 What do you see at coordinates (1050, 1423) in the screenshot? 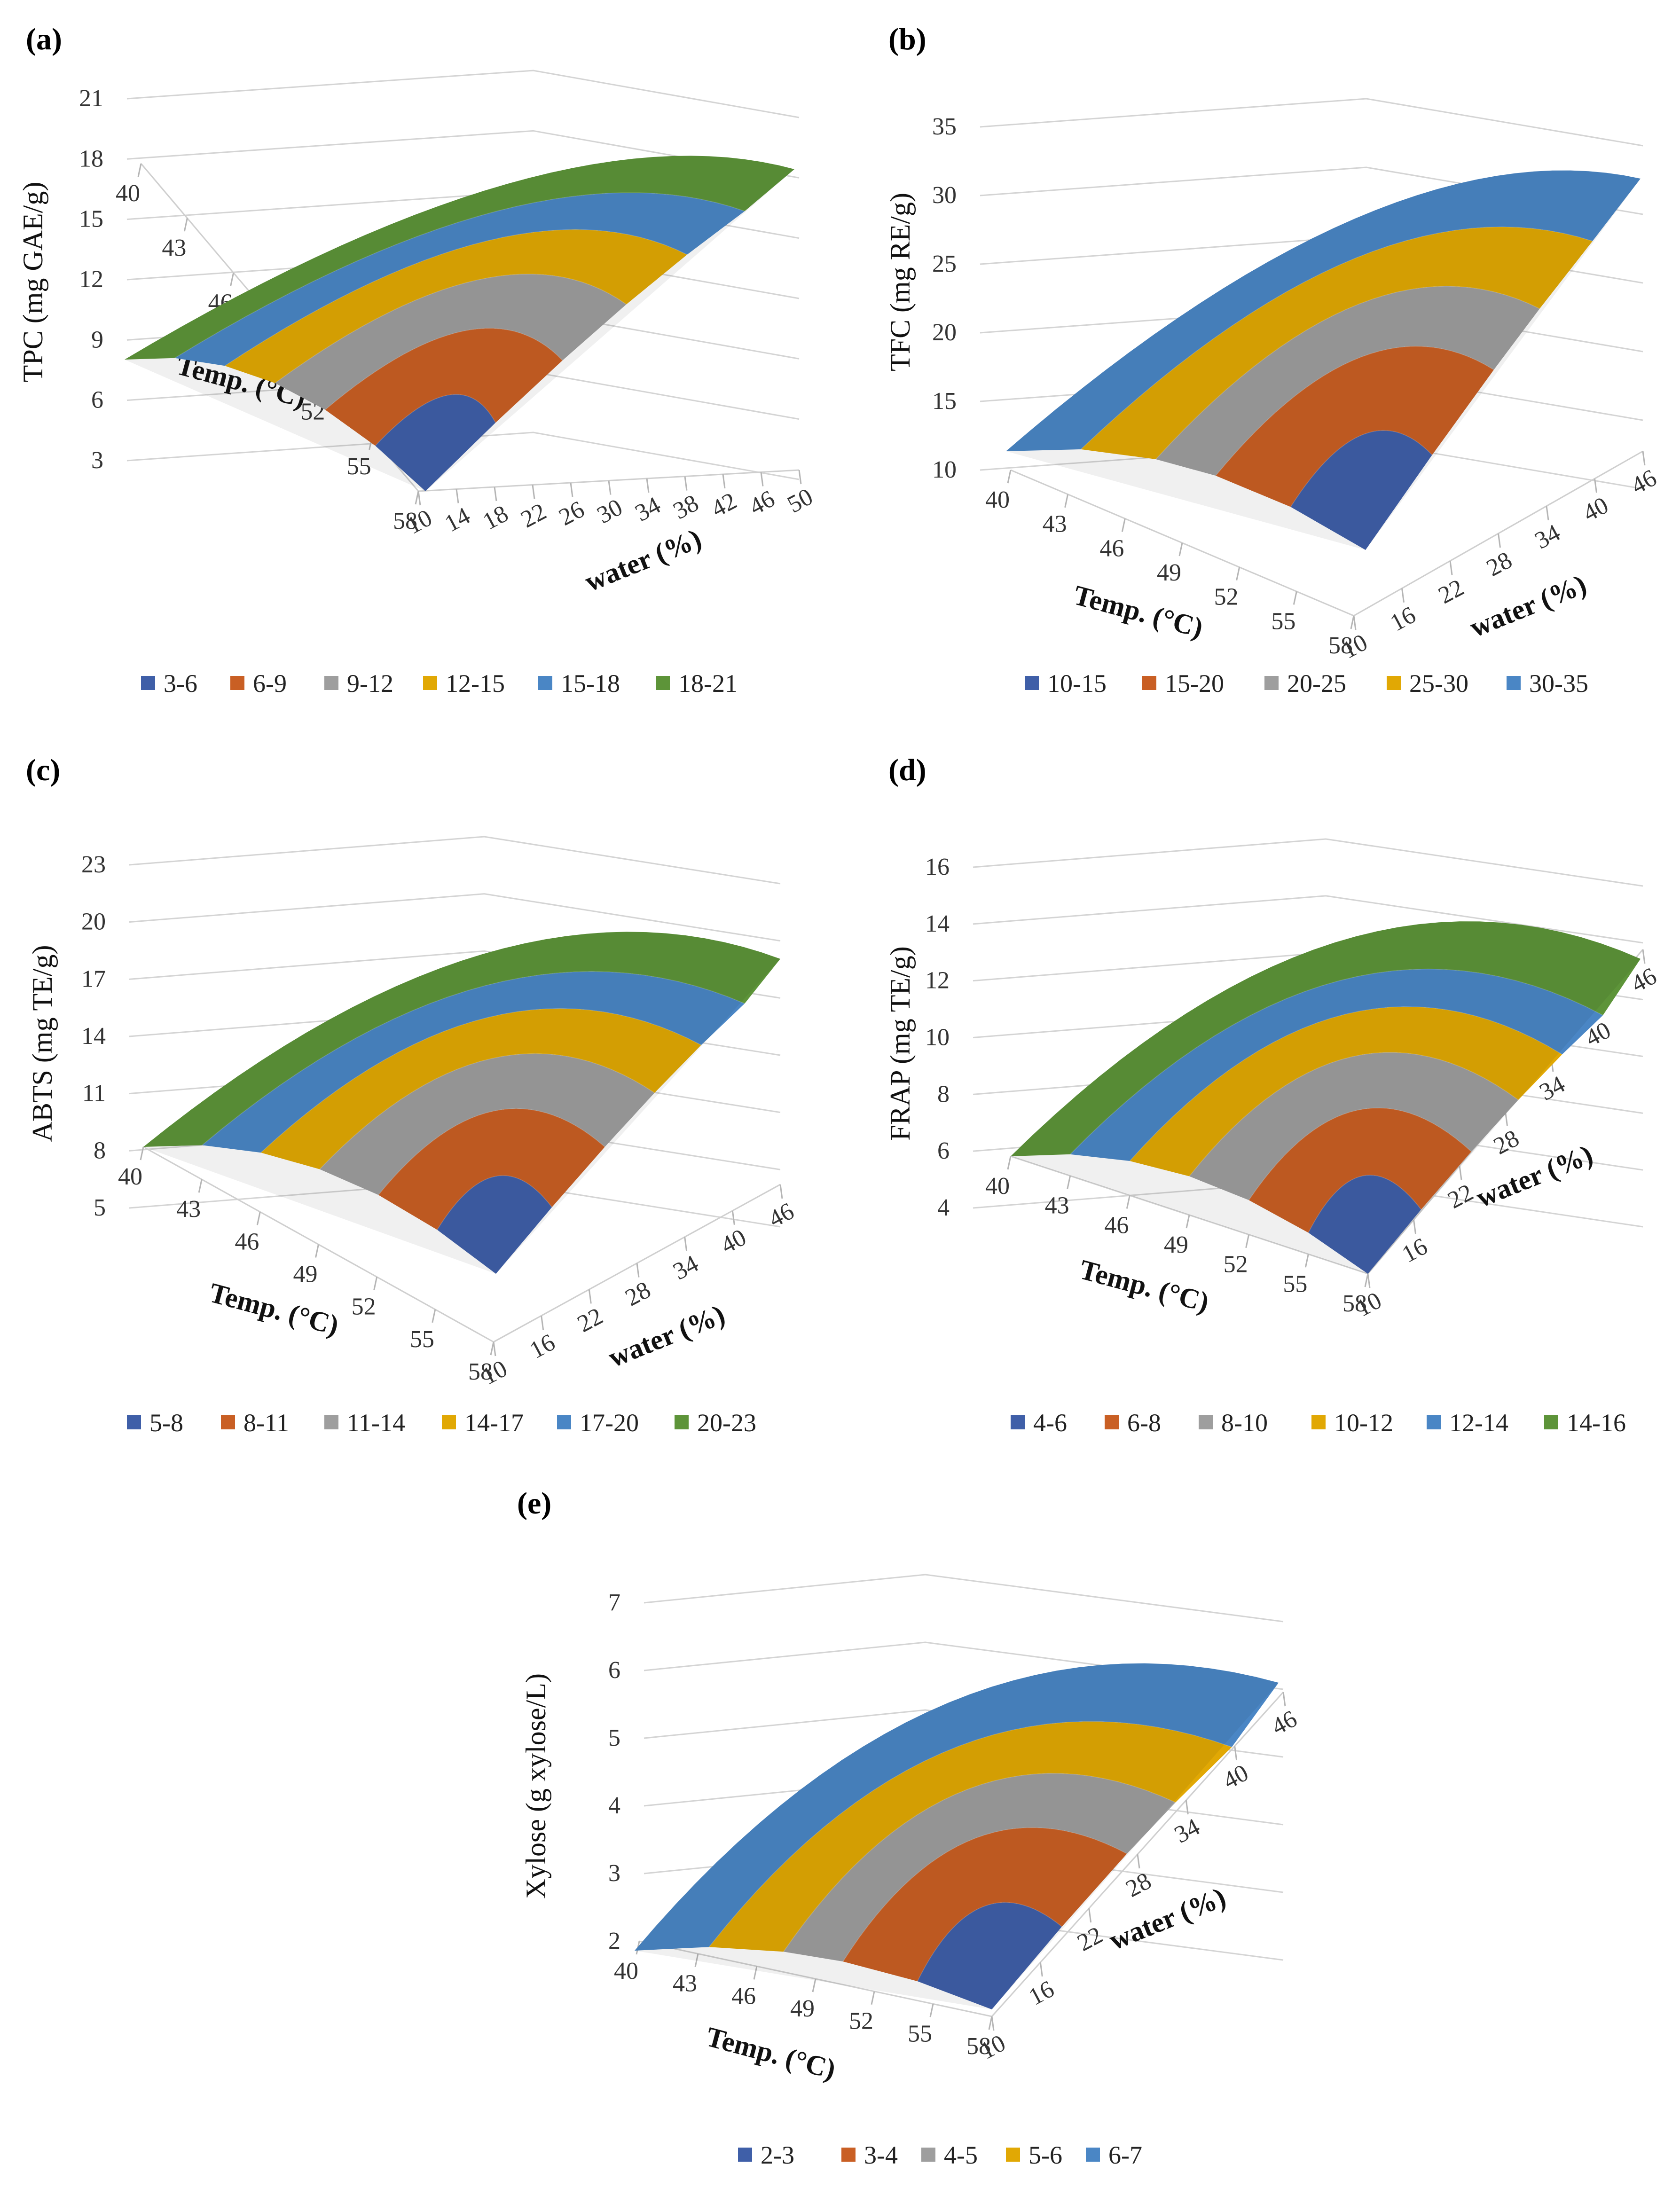
I see `legend-label: 4-6` at bounding box center [1050, 1423].